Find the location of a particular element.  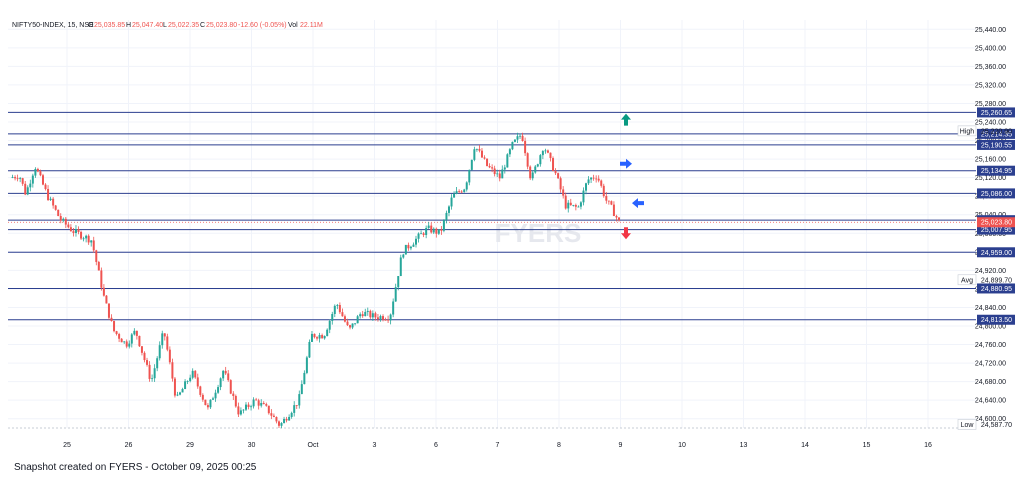

level-tag-label: 25,134.95 is located at coordinates (996, 171).